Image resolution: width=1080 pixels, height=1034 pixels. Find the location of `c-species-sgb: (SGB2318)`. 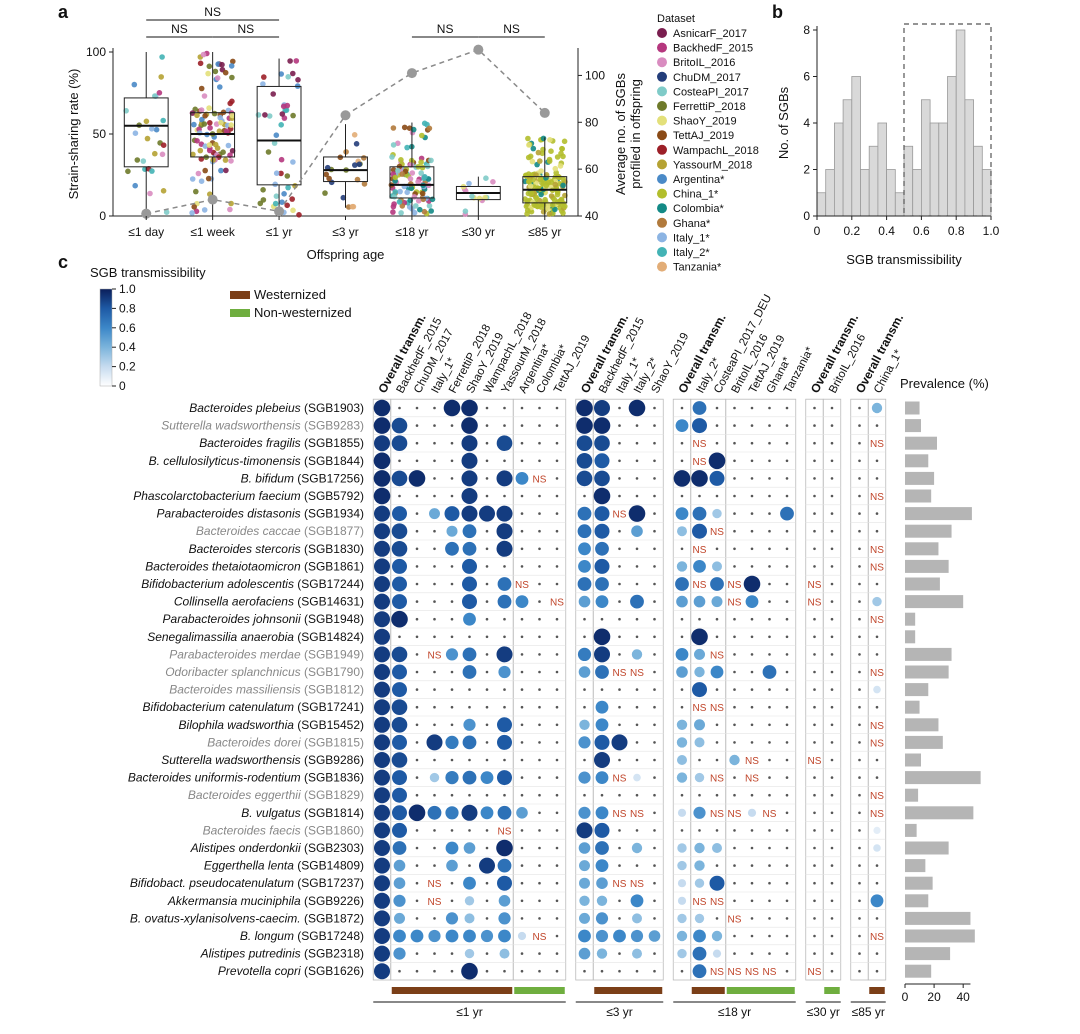

c-species-sgb: (SGB2318) is located at coordinates (332, 954).